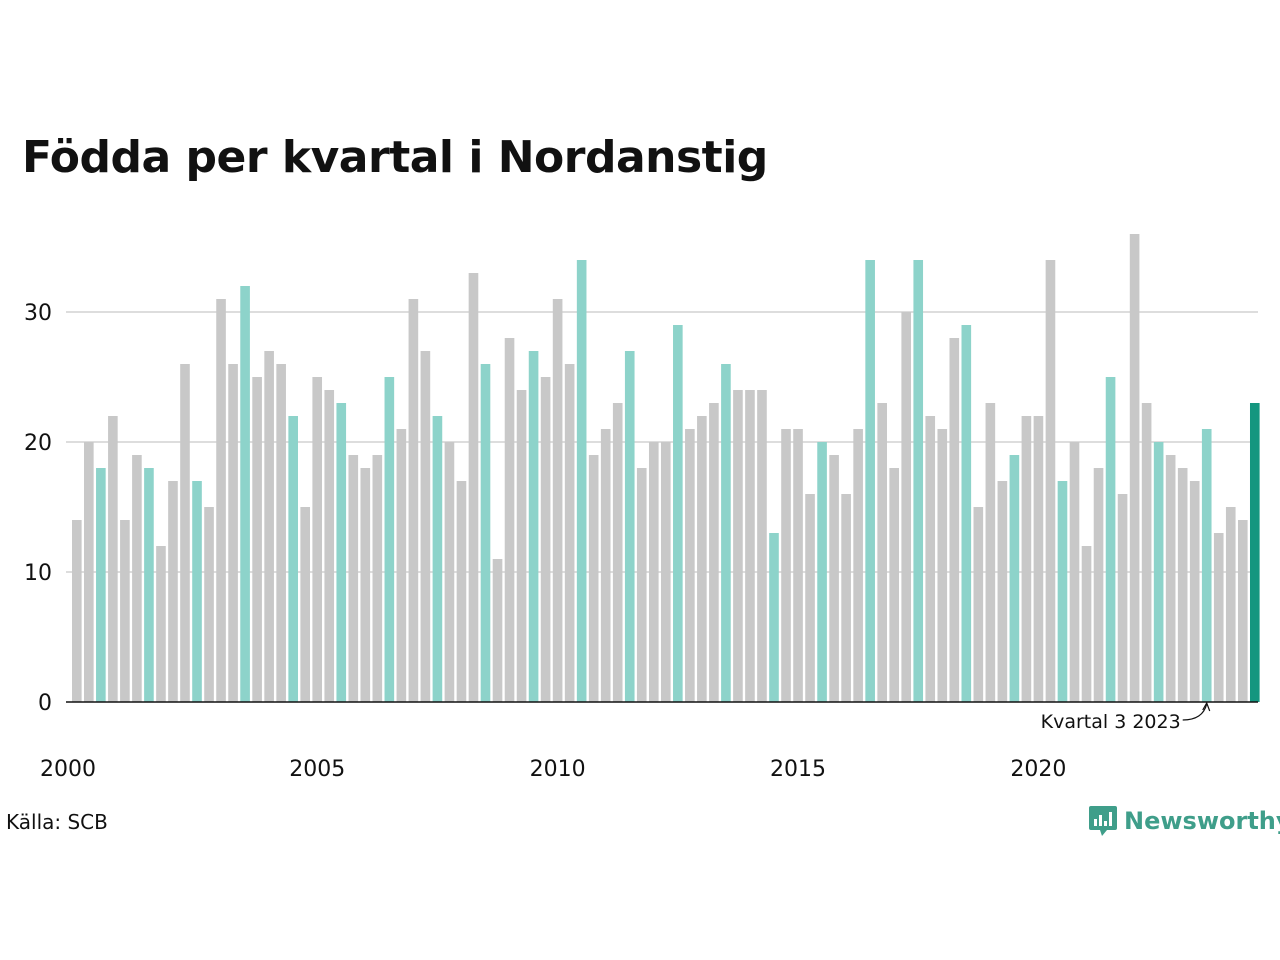 The width and height of the screenshot is (1280, 960). I want to click on x-tick-label: 2020, so click(1038, 769).